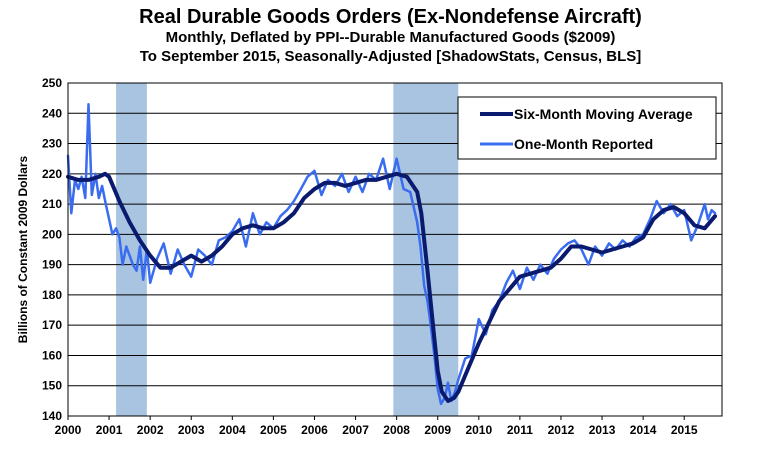 Image resolution: width=781 pixels, height=461 pixels. I want to click on x-tick-label: 2005, so click(273, 430).